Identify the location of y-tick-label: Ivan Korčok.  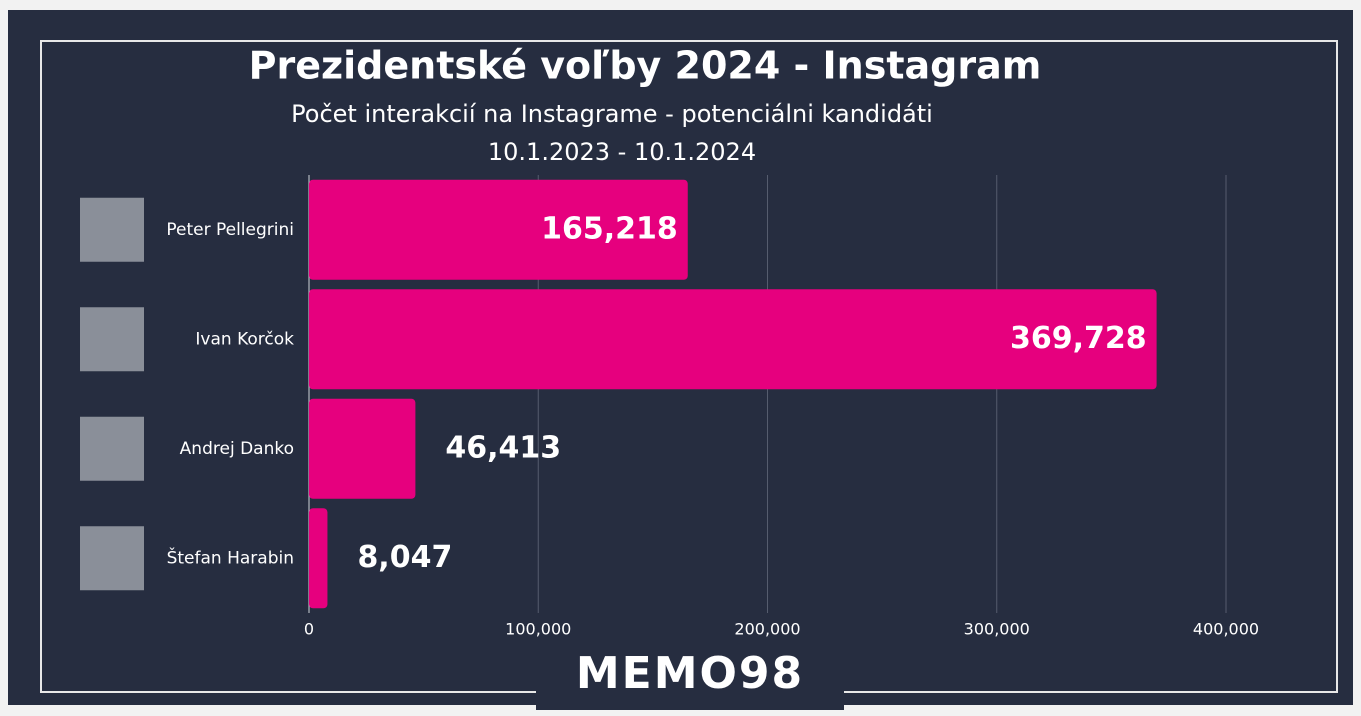
(244, 339).